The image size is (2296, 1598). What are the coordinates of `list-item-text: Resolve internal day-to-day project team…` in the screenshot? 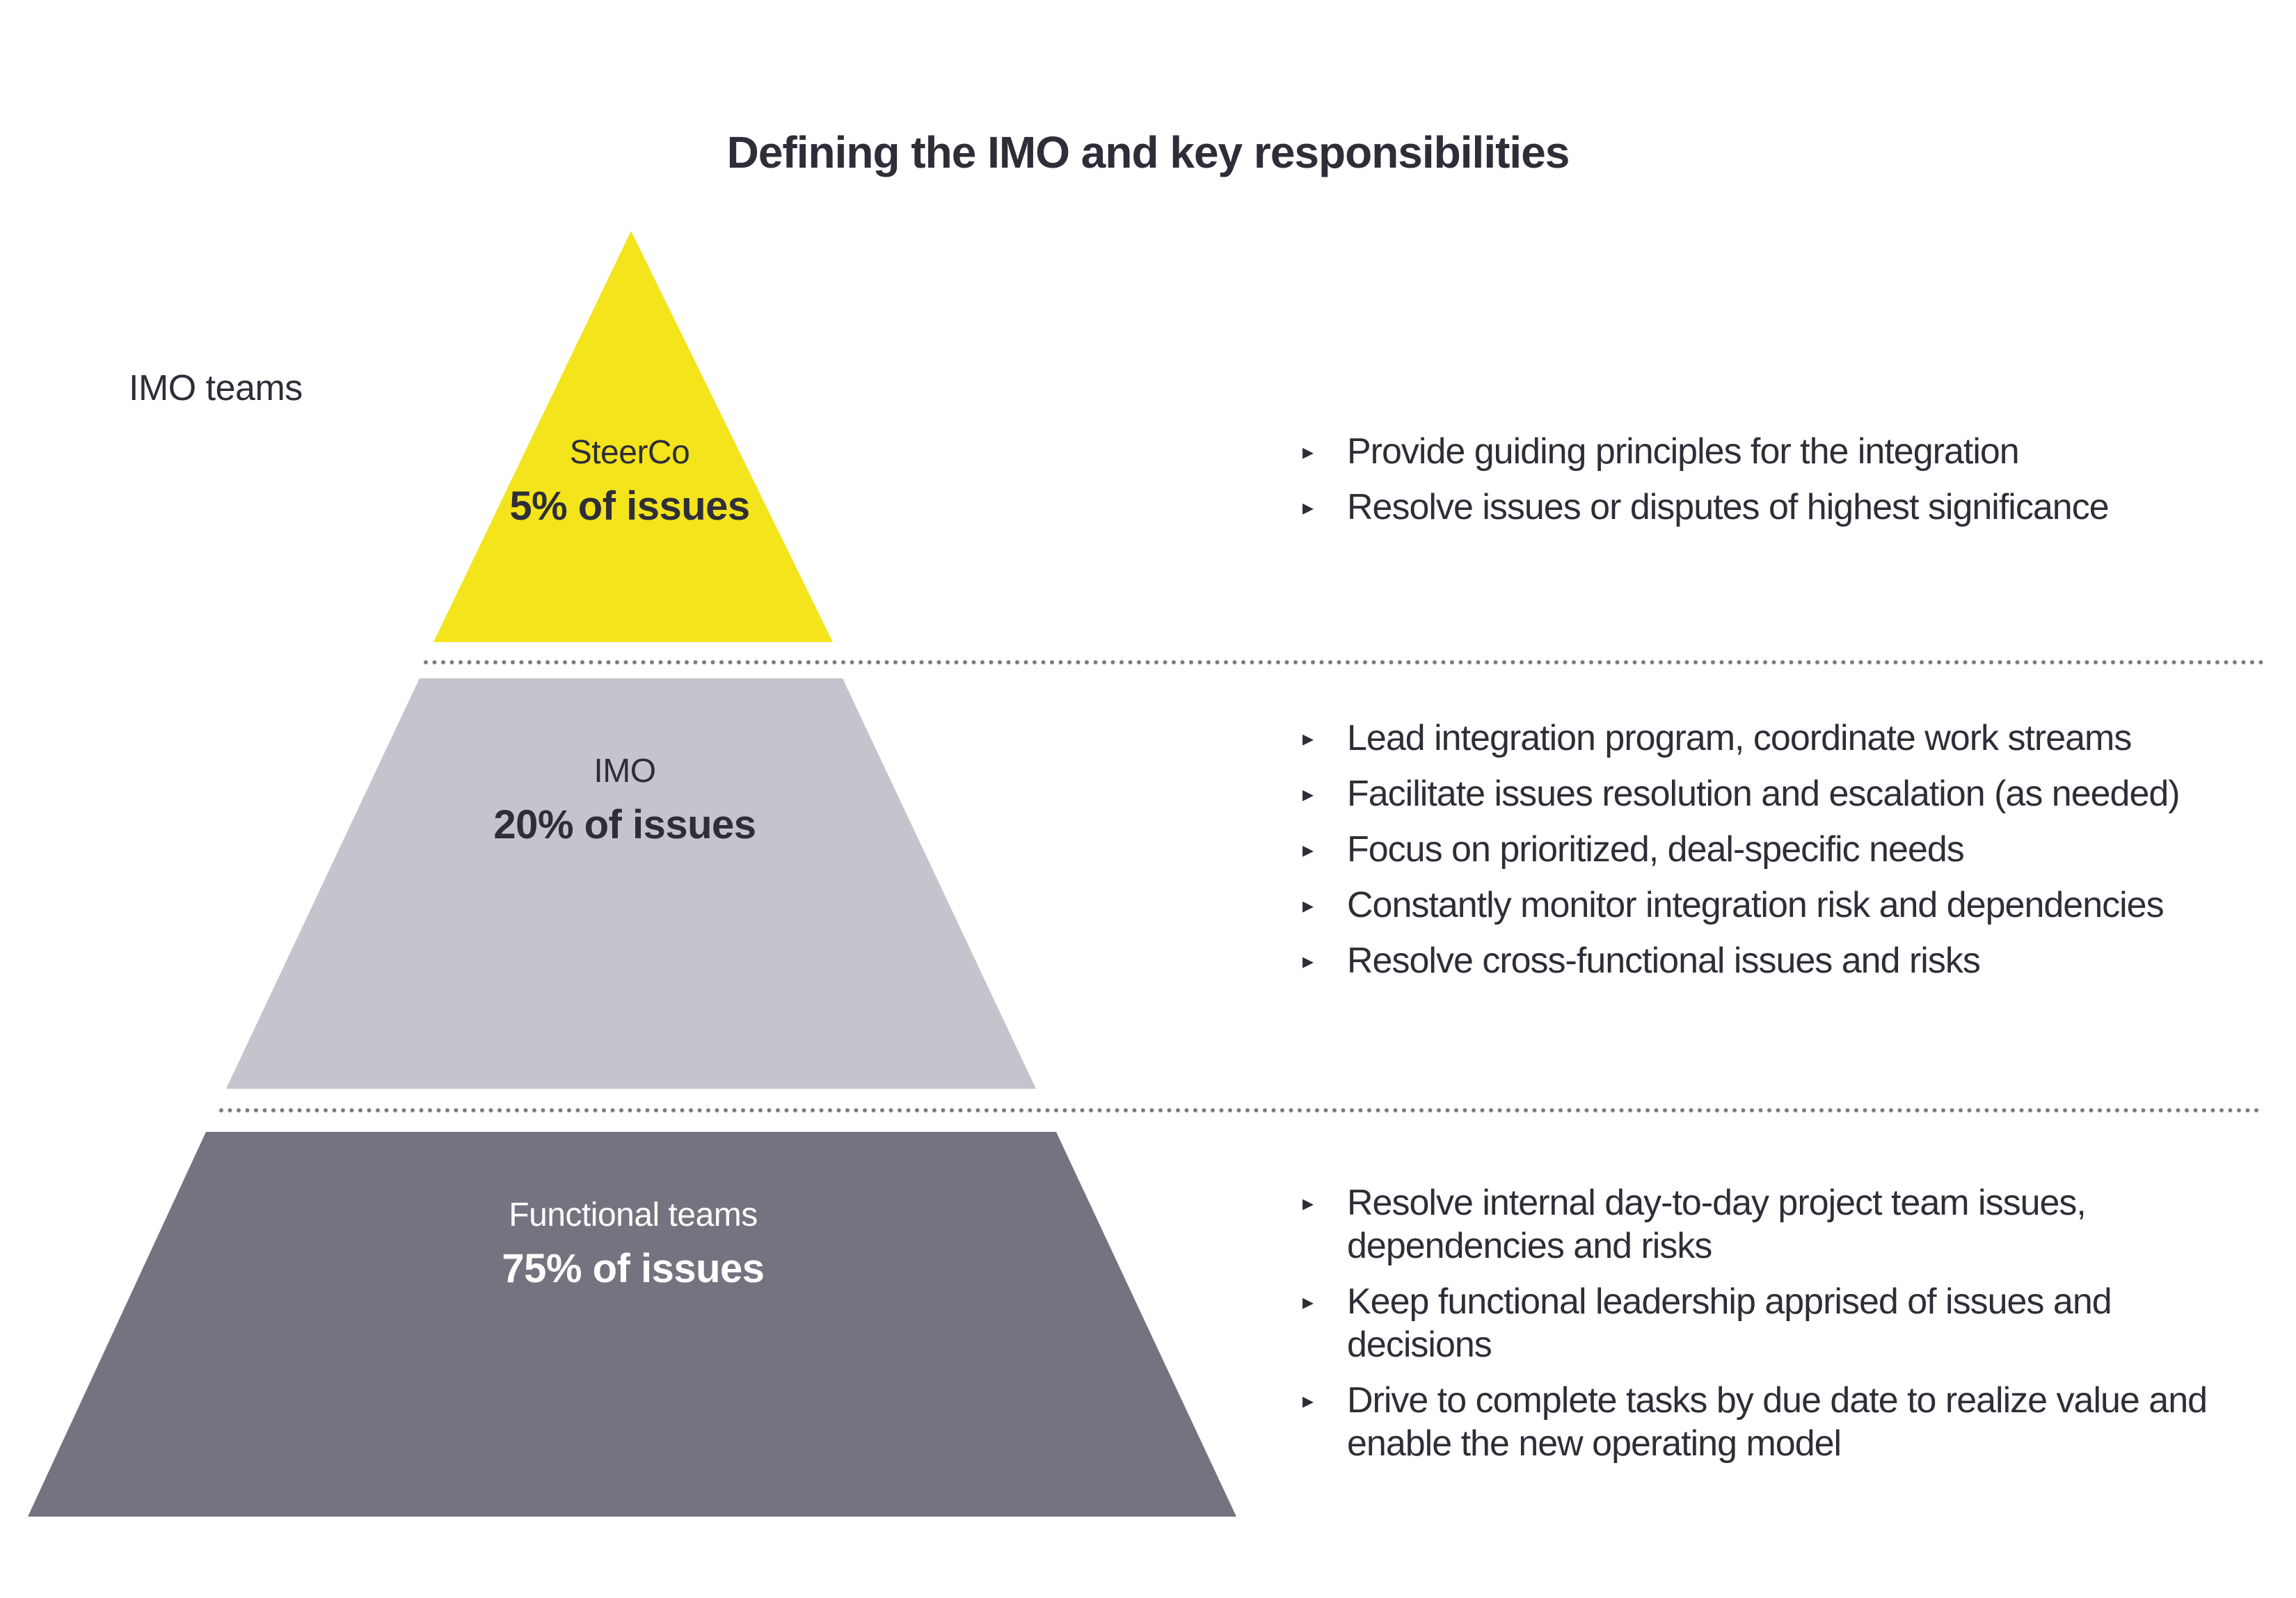 It's located at (1717, 1225).